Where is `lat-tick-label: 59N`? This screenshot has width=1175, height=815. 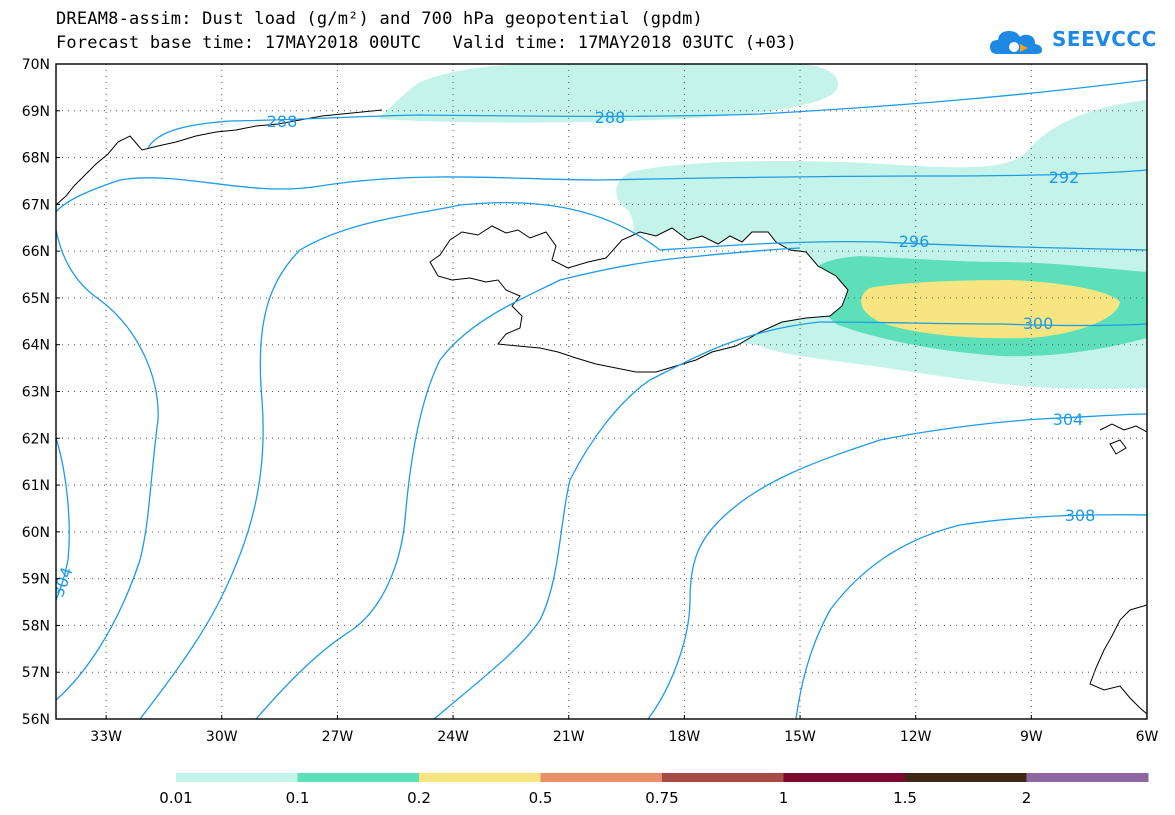
lat-tick-label: 59N is located at coordinates (36, 580).